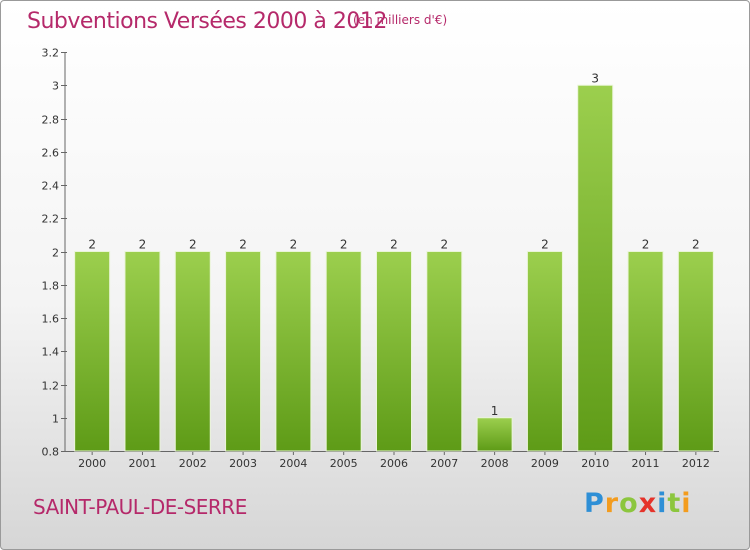 The height and width of the screenshot is (550, 750). Describe the element at coordinates (193, 463) in the screenshot. I see `x-tick-label: 2002` at that location.